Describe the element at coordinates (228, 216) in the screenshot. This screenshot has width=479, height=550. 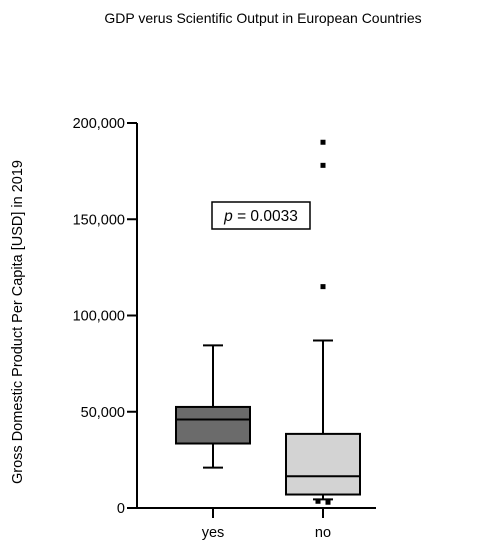
I see `p-value-symbol: p` at that location.